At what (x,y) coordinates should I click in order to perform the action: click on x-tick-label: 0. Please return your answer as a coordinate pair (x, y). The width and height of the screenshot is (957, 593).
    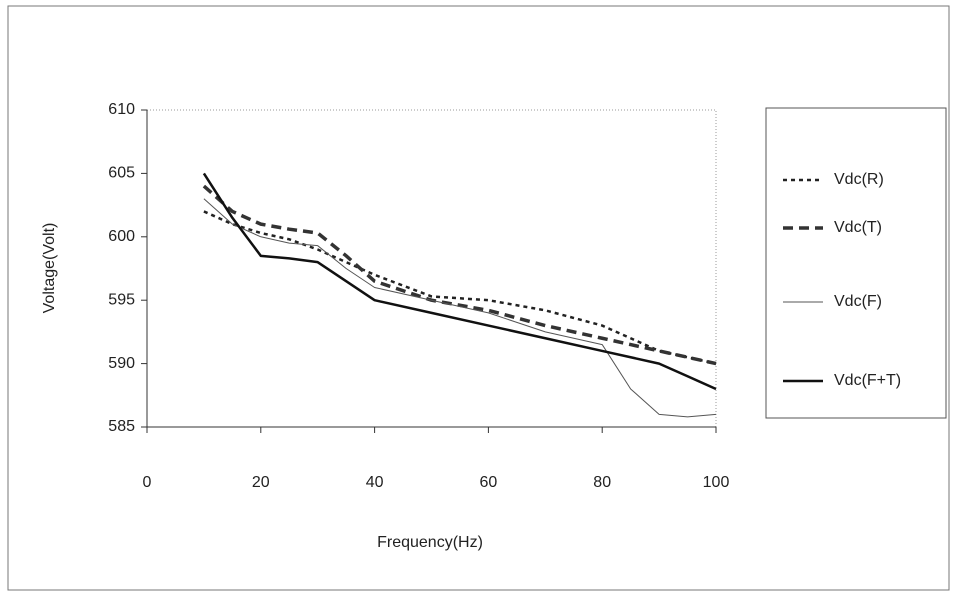
    Looking at the image, I should click on (147, 482).